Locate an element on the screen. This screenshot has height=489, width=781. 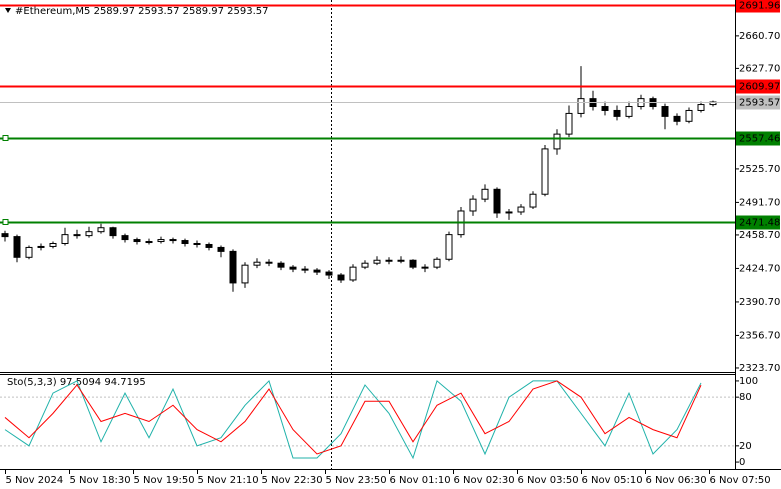
x-tick-label: 6 Nov 03:50 is located at coordinates (548, 480).